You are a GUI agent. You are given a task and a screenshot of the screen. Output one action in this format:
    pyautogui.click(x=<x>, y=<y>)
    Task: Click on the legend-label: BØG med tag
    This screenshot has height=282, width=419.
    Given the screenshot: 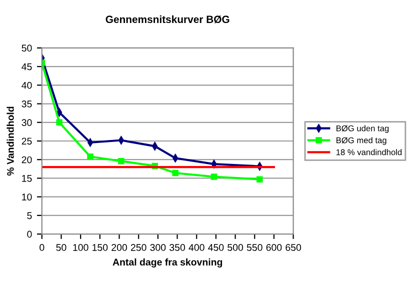 What is the action you would take?
    pyautogui.click(x=361, y=141)
    